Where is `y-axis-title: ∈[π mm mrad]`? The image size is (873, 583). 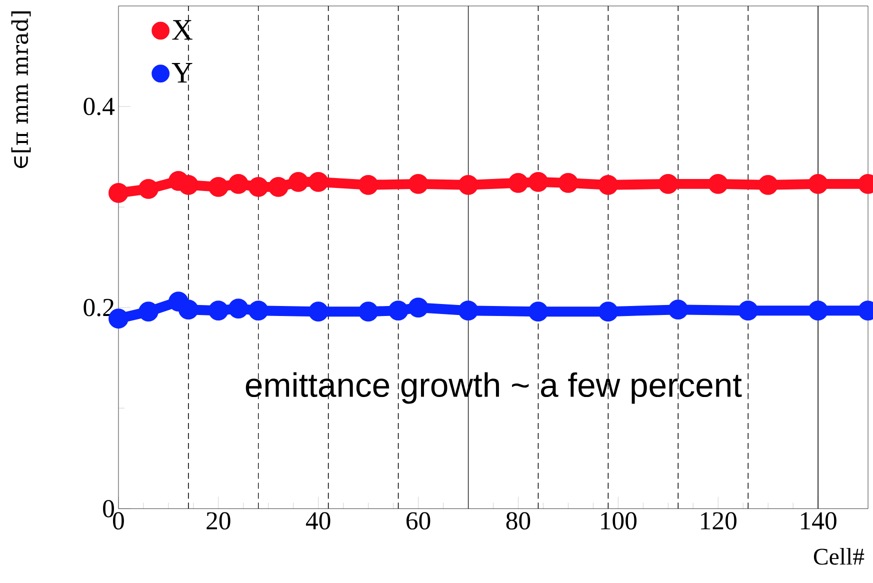
y-axis-title: ∈[π mm mrad] is located at coordinates (21, 89).